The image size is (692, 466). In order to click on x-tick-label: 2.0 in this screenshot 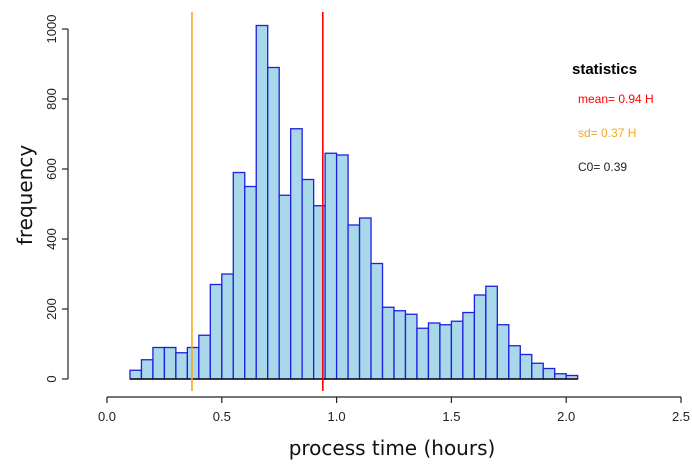, I will do `click(566, 416)`.